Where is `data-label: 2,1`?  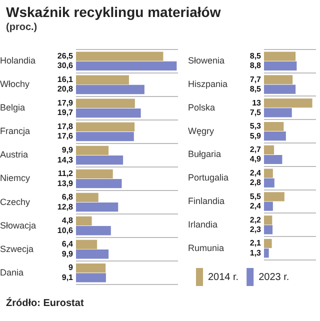
data-label: 2,1 is located at coordinates (256, 243).